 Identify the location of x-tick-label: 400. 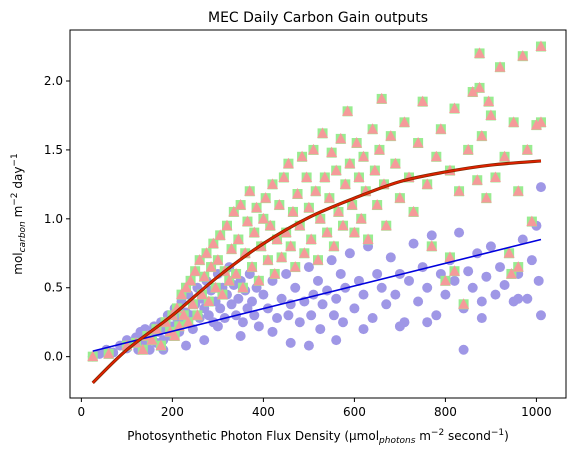
(263, 412).